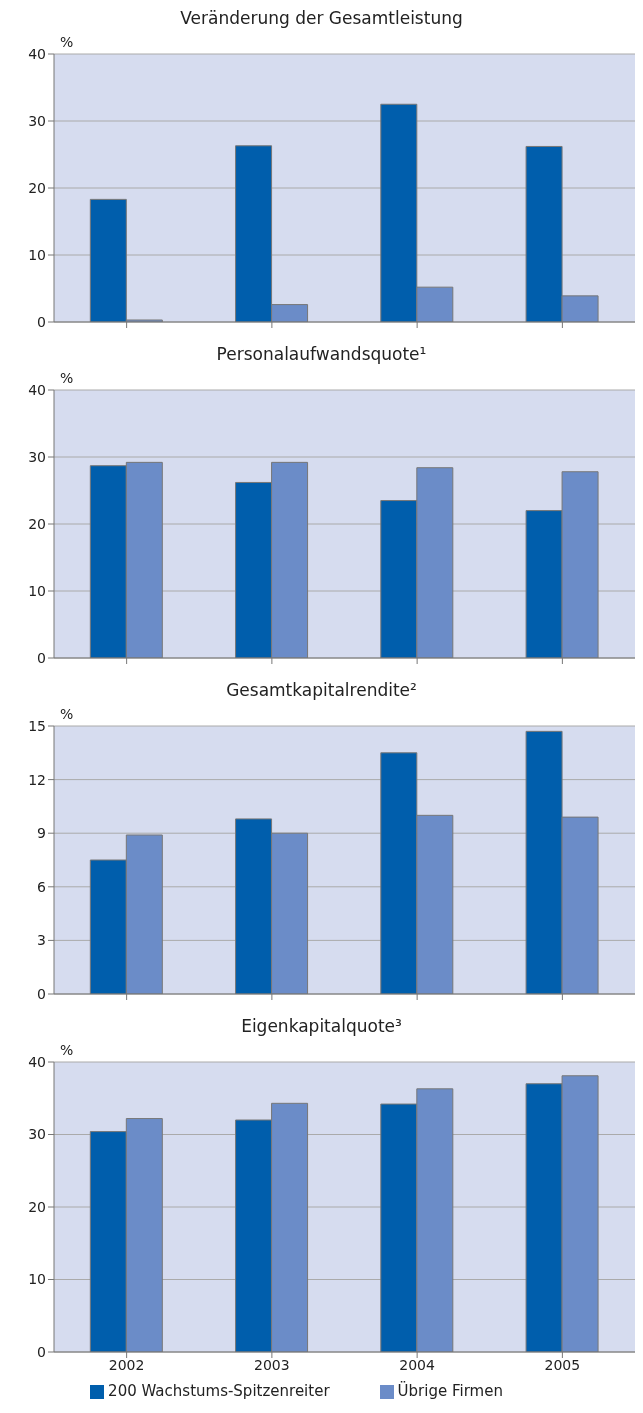 The width and height of the screenshot is (643, 1413). Describe the element at coordinates (219, 1391) in the screenshot. I see `legend-label: 200 Wachstums-Spitzenreiter` at that location.